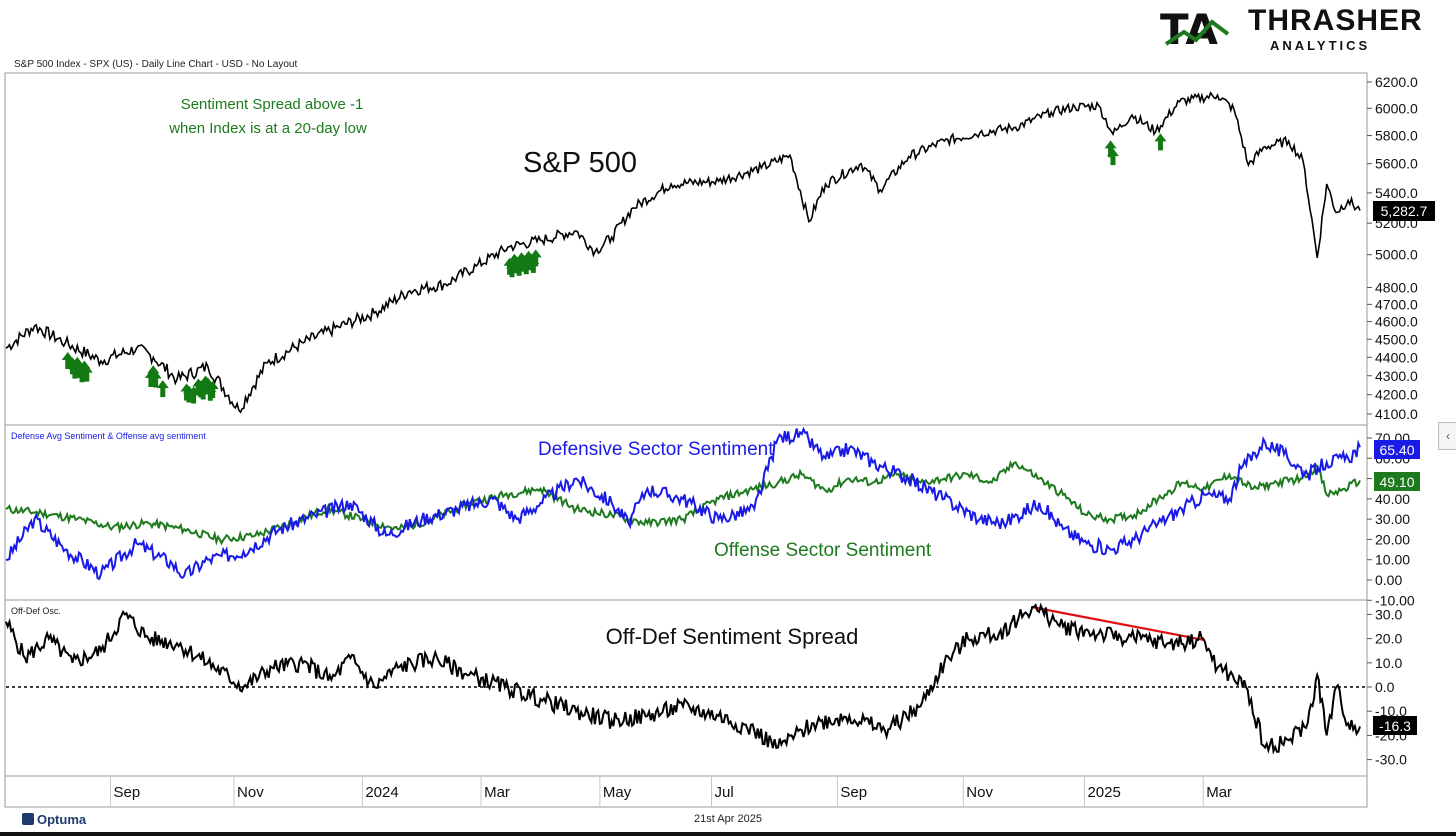 Image resolution: width=1456 pixels, height=836 pixels. What do you see at coordinates (1396, 287) in the screenshot?
I see `price-tick-label: 4800.0` at bounding box center [1396, 287].